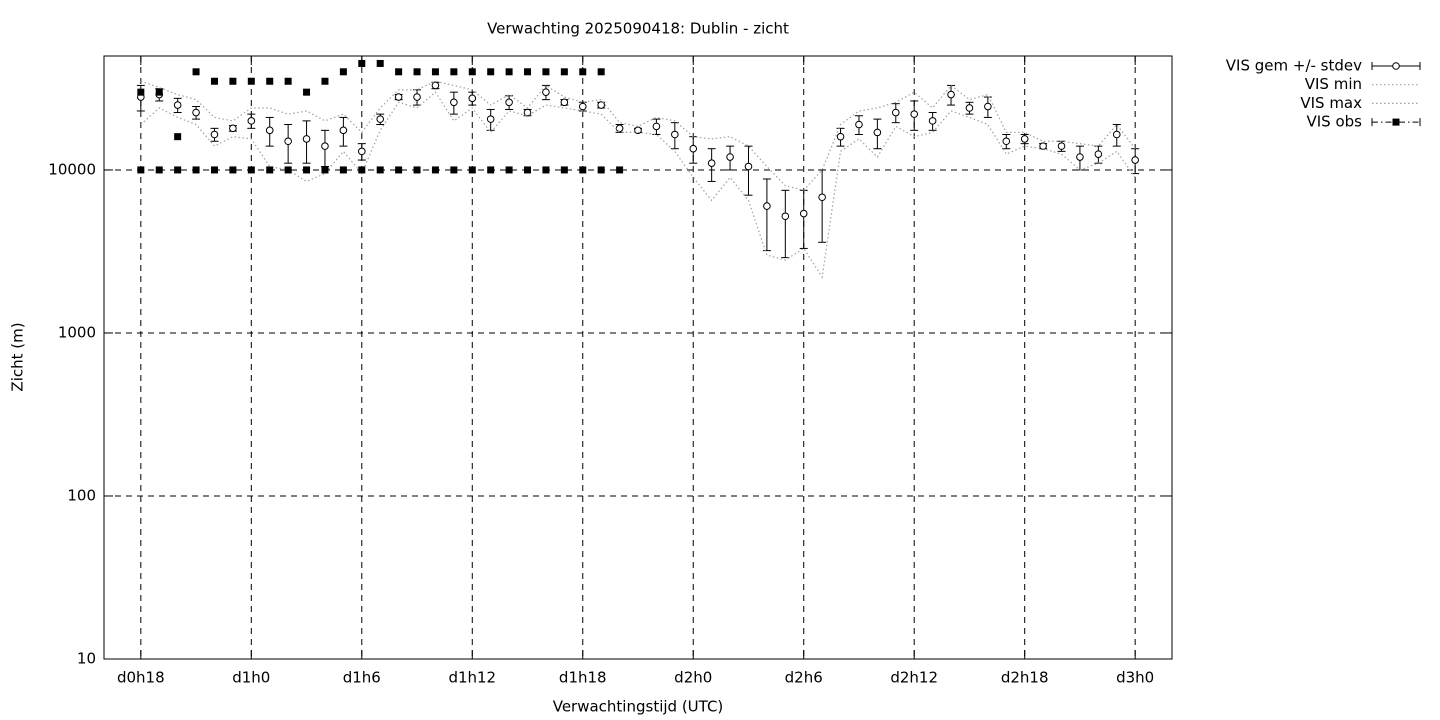  Describe the element at coordinates (81, 495) in the screenshot. I see `y-tick-label: 100` at that location.